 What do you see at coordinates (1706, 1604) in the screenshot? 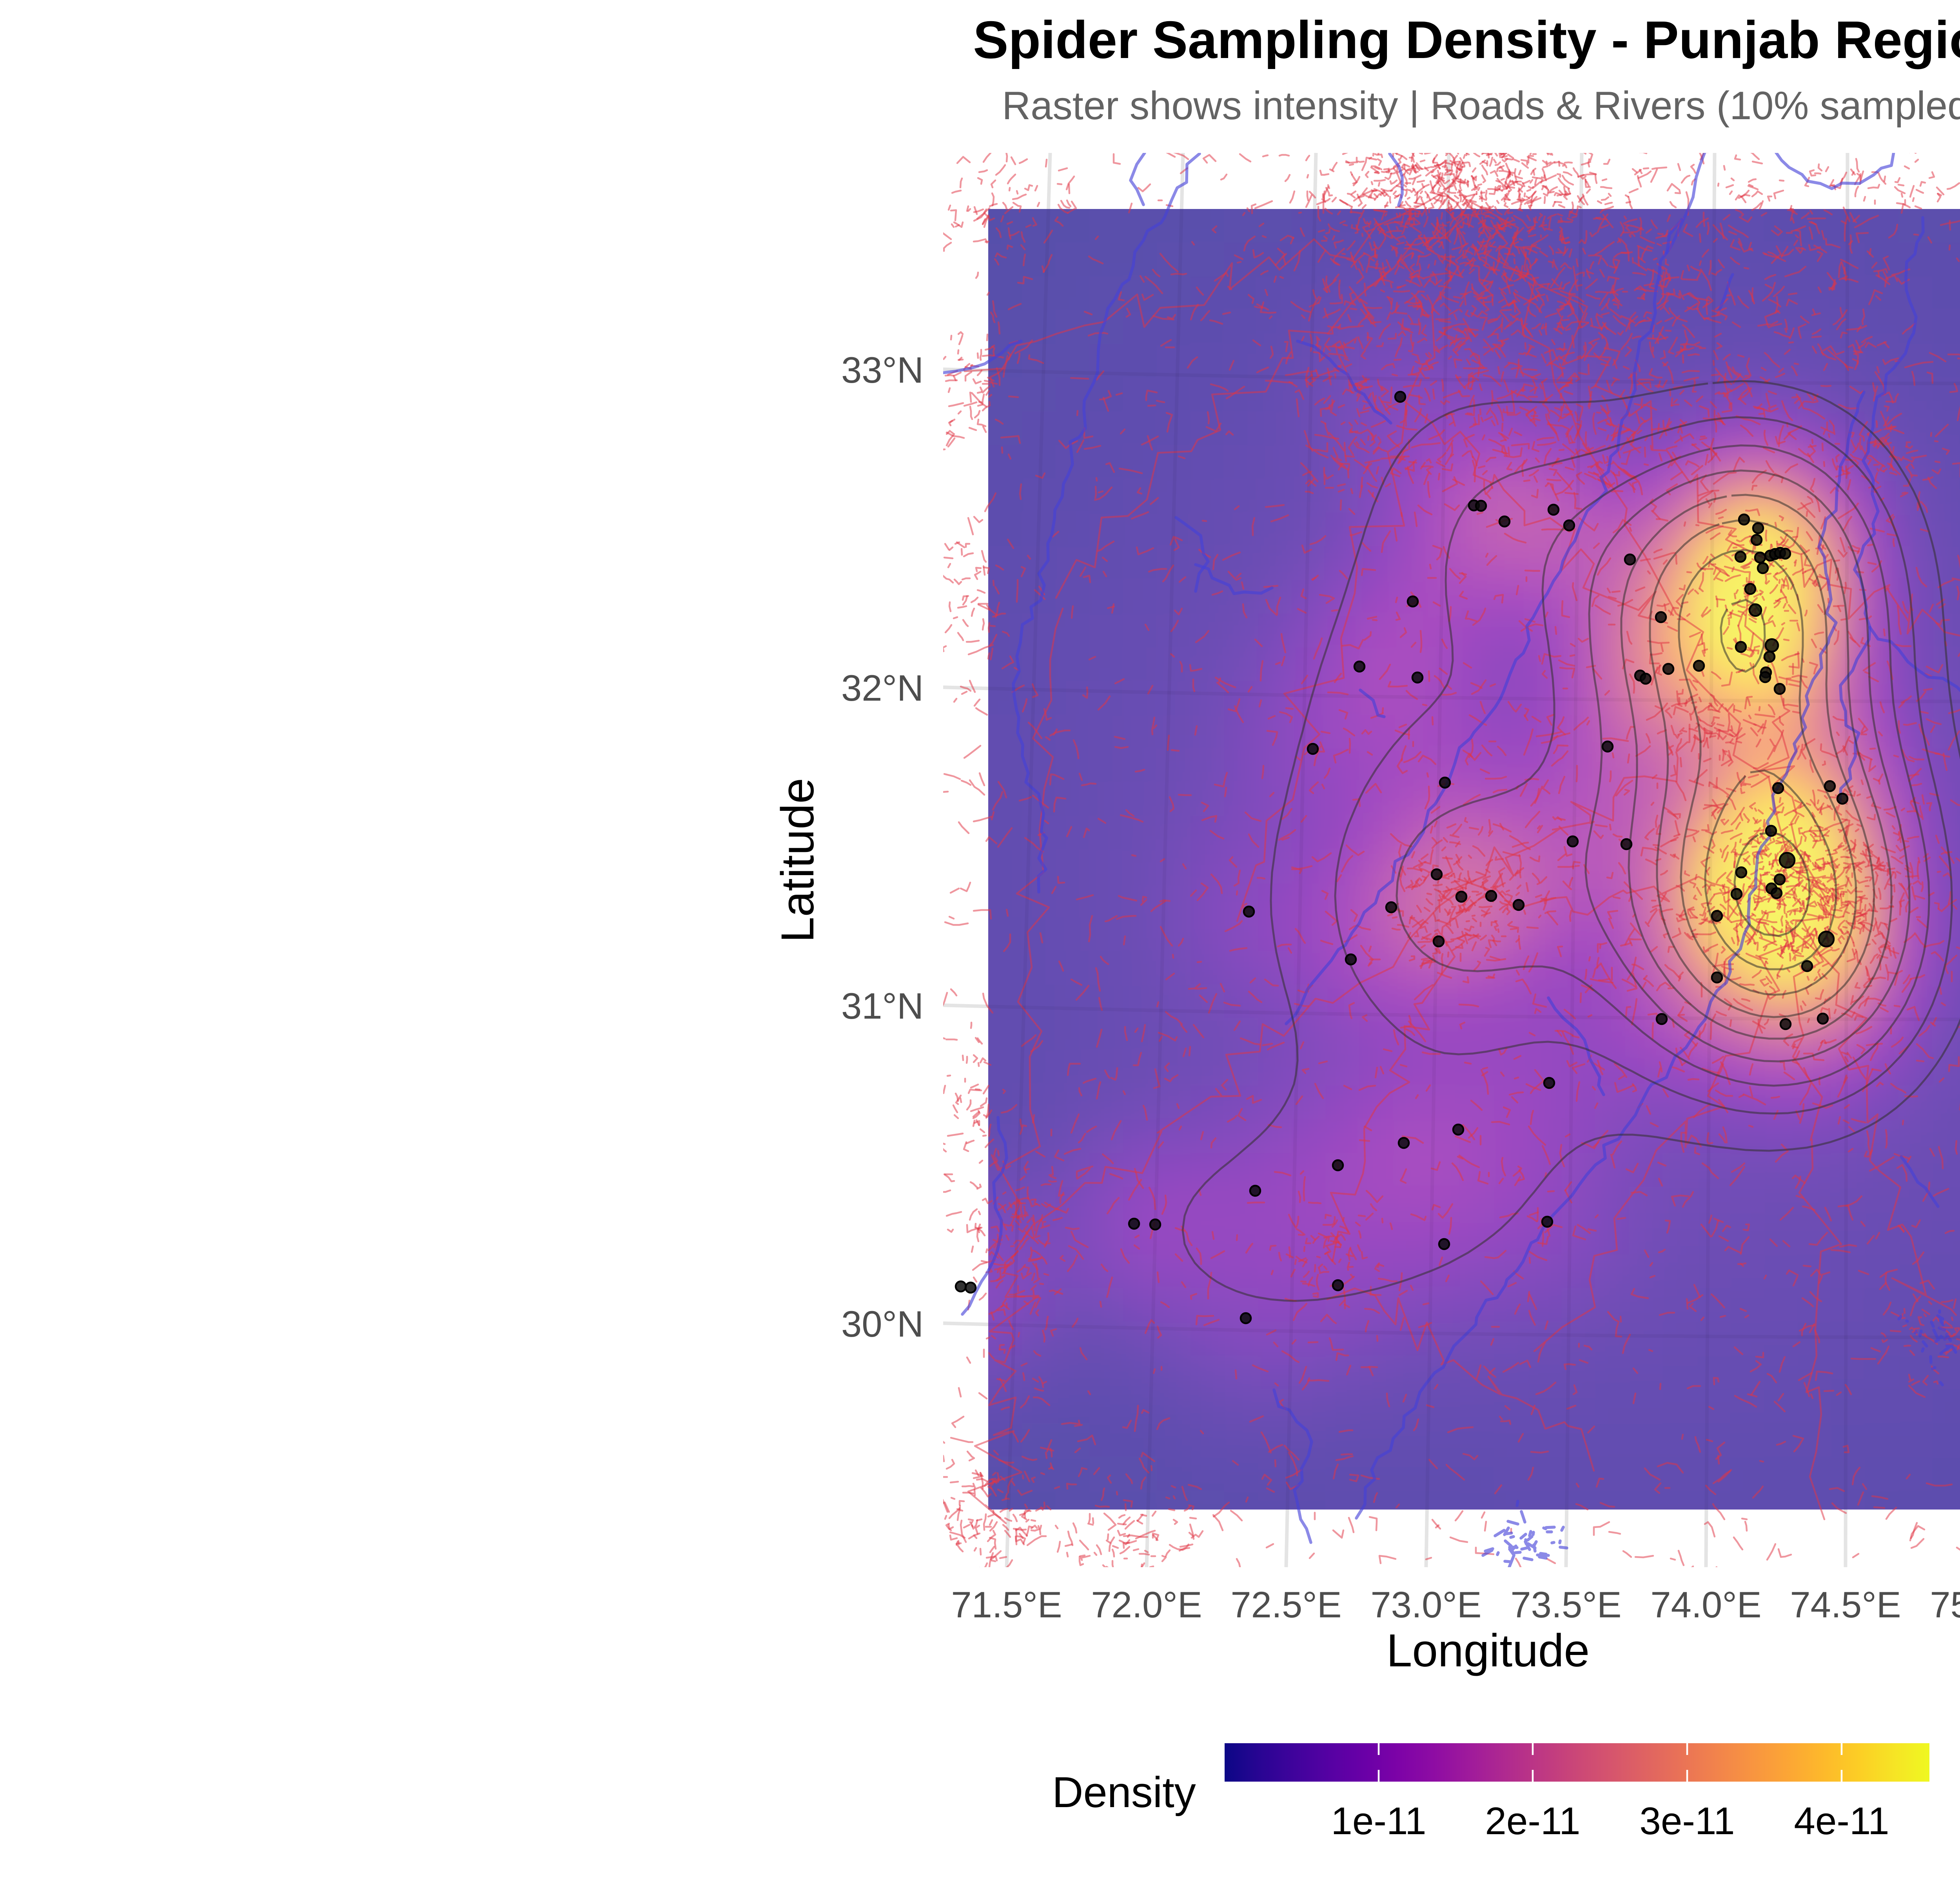
I see `svg-text: 74.0°E` at bounding box center [1706, 1604].